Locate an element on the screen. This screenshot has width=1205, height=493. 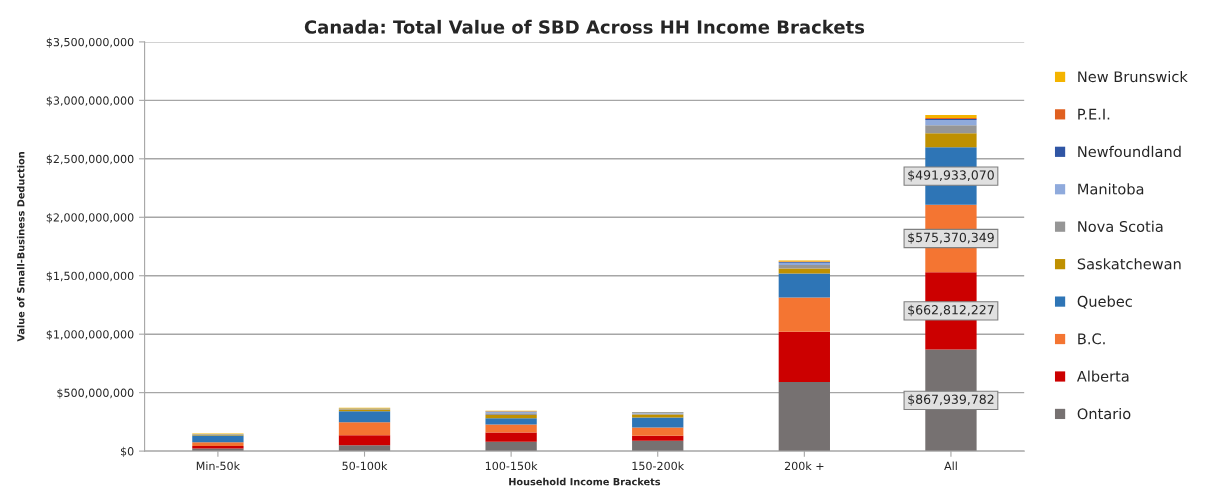
x-tick-label: 150-200k is located at coordinates (658, 466).